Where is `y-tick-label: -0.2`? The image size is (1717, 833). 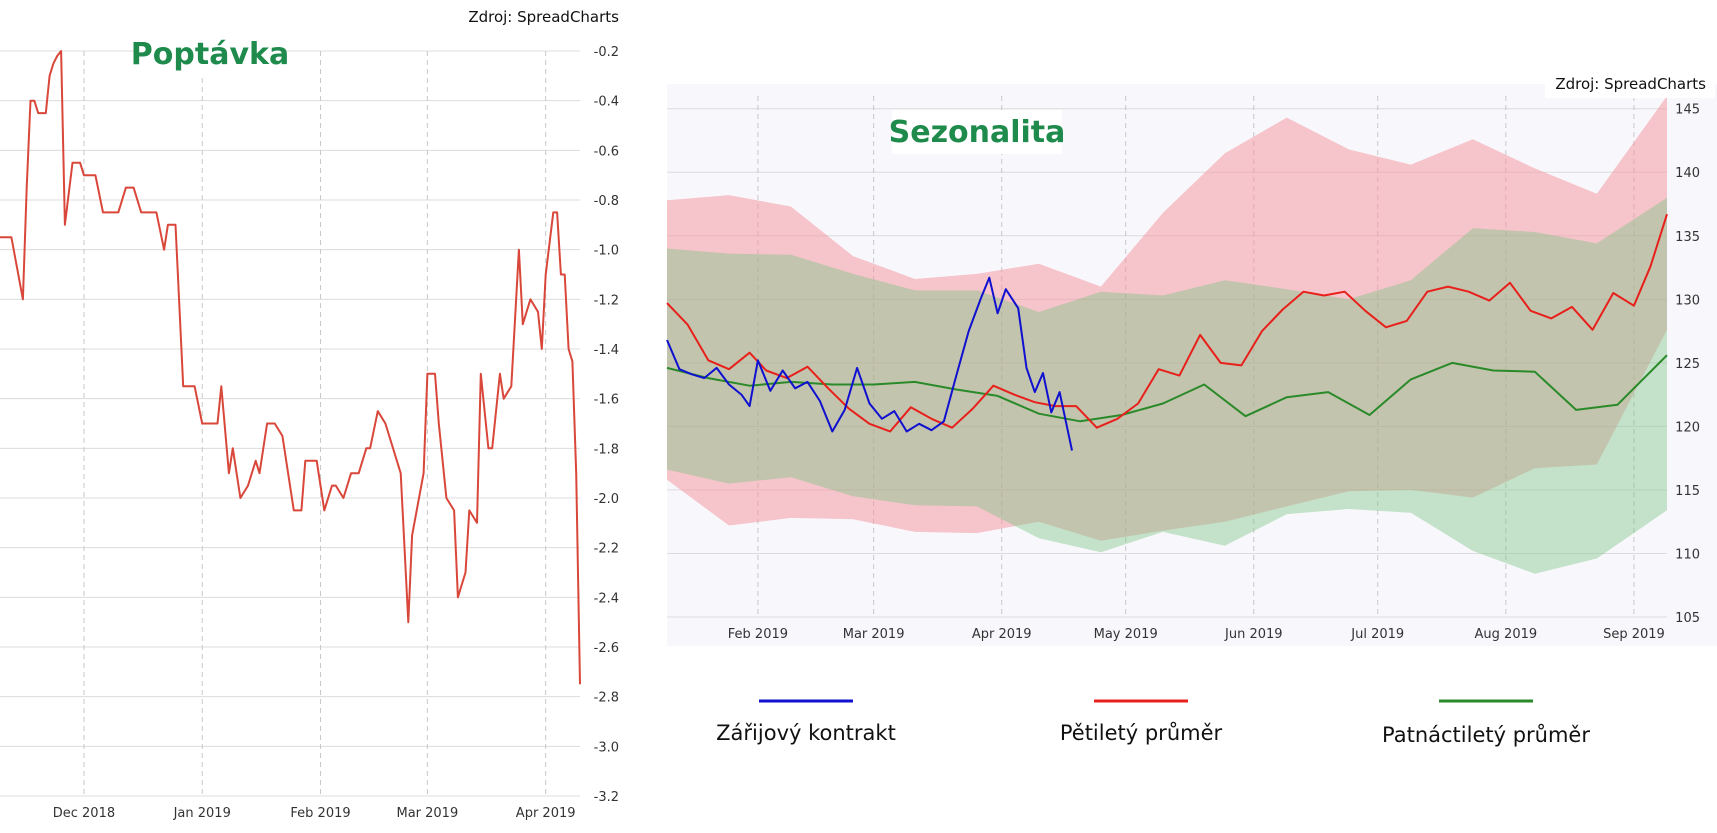 y-tick-label: -0.2 is located at coordinates (606, 52).